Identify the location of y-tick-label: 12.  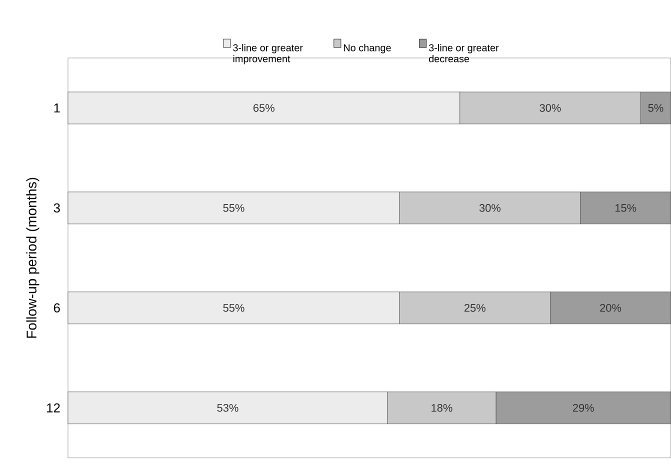
(53, 407).